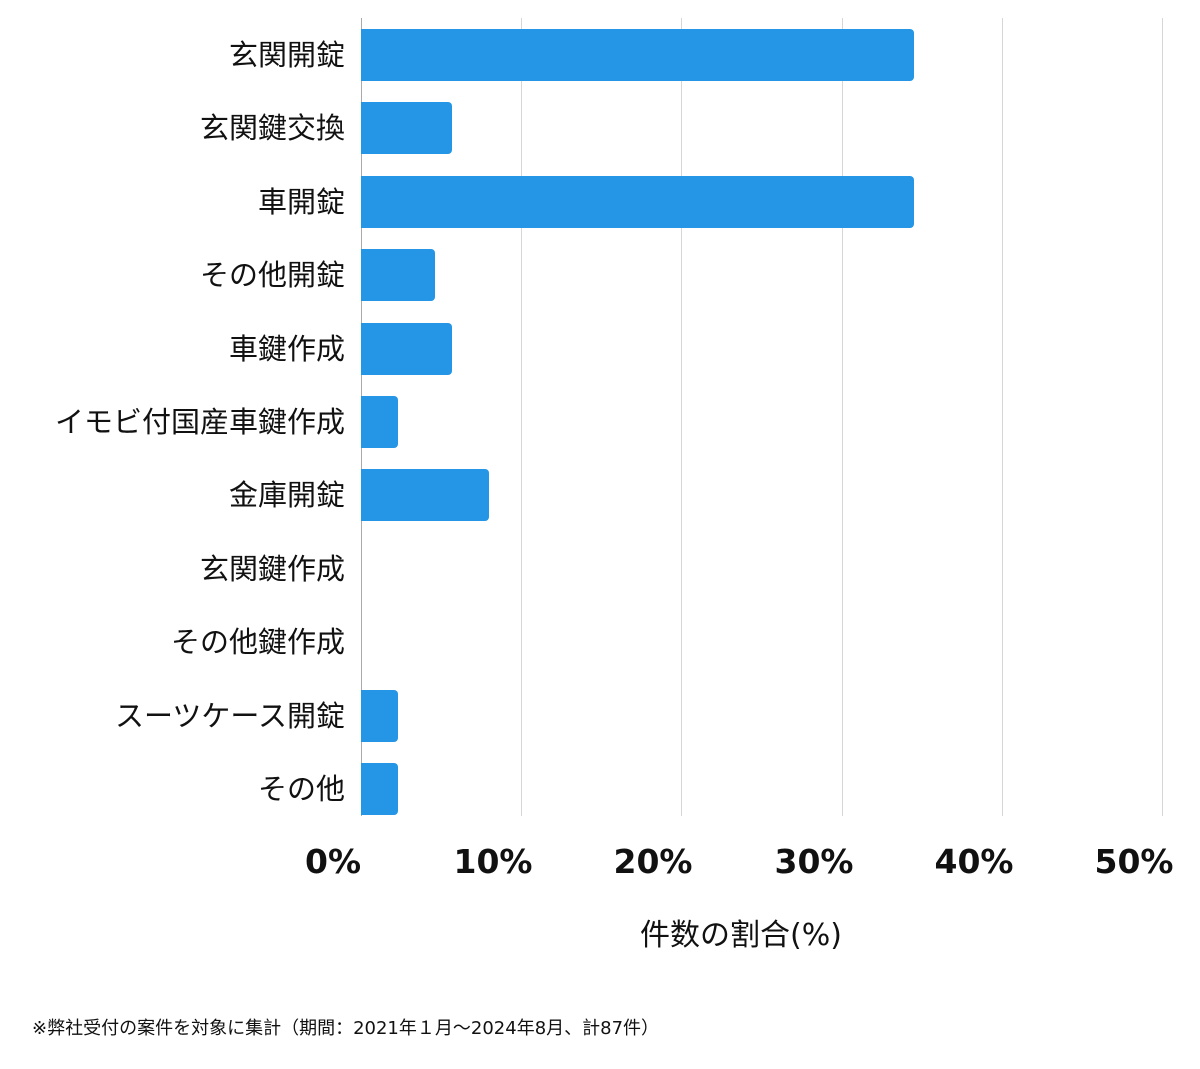 This screenshot has height=1069, width=1200. What do you see at coordinates (286, 495) in the screenshot?
I see `category-label: 金庫開錠` at bounding box center [286, 495].